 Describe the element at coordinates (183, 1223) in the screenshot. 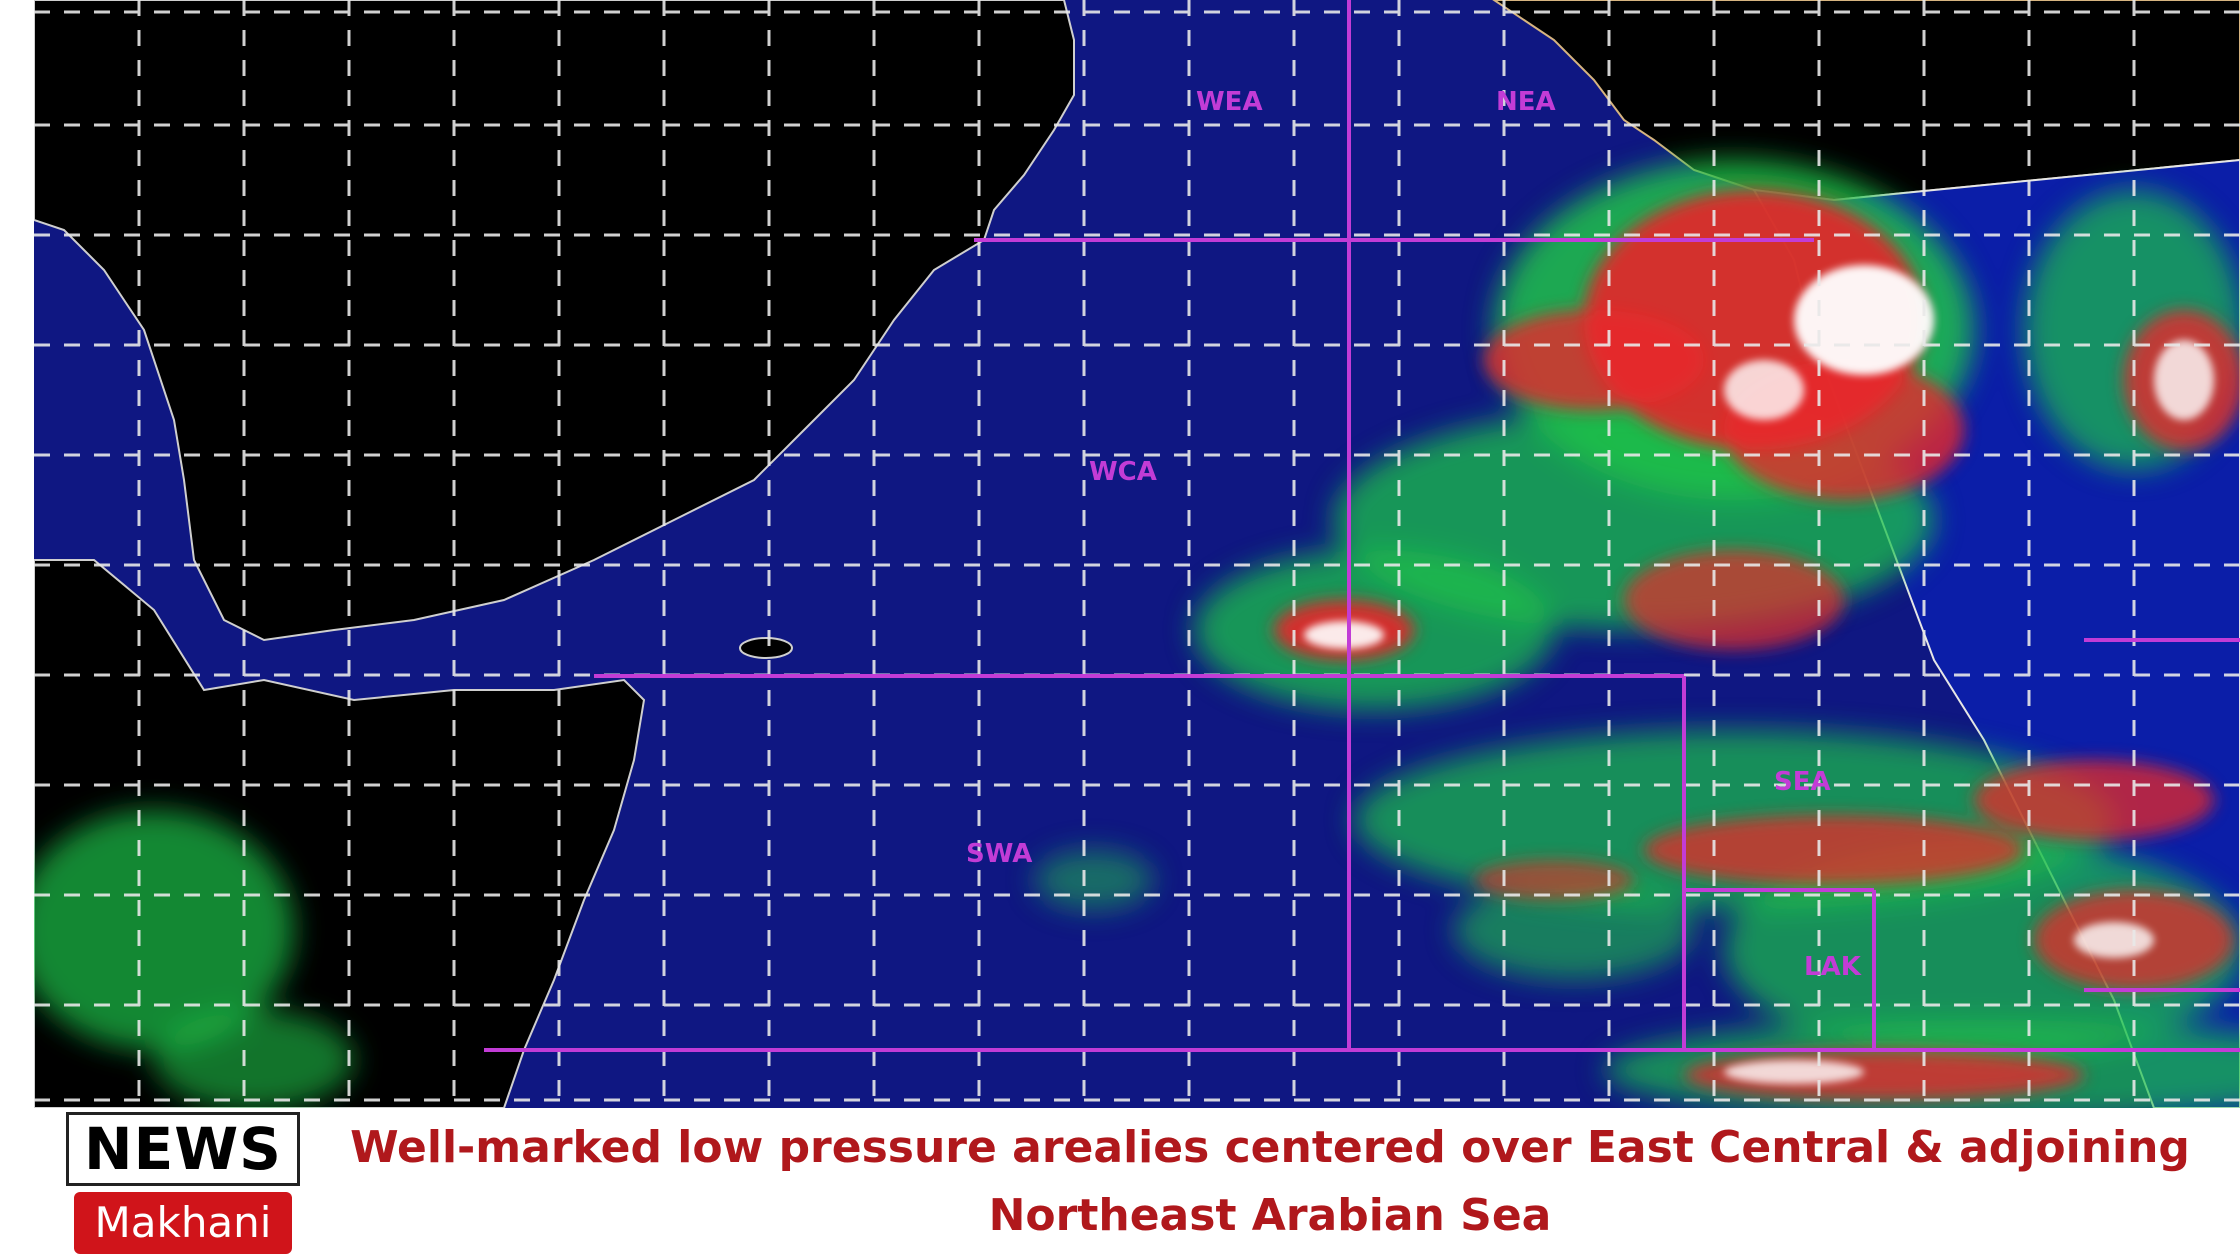

I see `logo-makhani-text: Makhani` at that location.